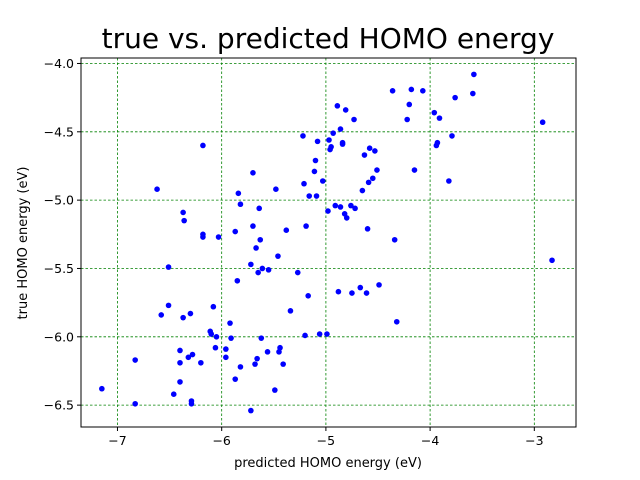  What do you see at coordinates (59, 268) in the screenshot?
I see `y-tick-label: −5.5` at bounding box center [59, 268].